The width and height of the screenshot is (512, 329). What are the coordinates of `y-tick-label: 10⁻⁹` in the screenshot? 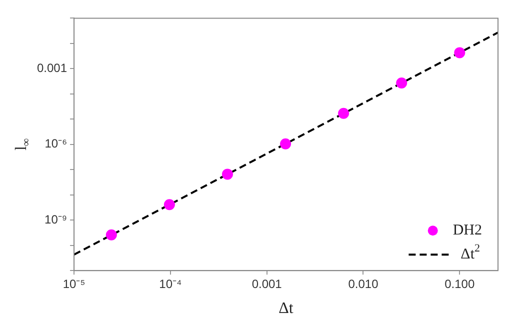 It's located at (56, 219).